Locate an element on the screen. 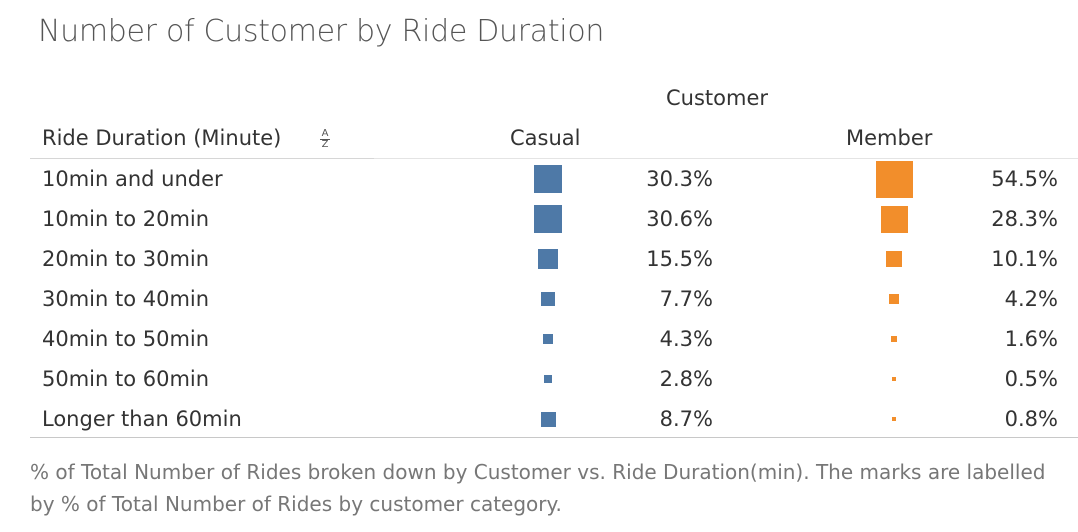 This screenshot has width=1078, height=532. table-row: 10min and under 30.3% 54.5% is located at coordinates (539, 179).